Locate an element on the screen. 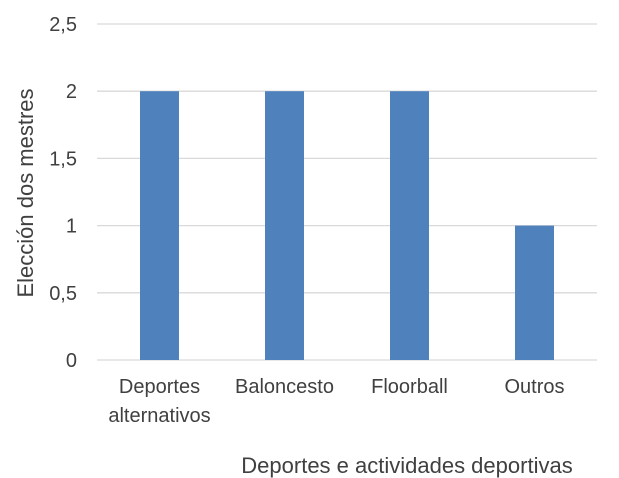  y-tick-label: 2,5 is located at coordinates (63, 25).